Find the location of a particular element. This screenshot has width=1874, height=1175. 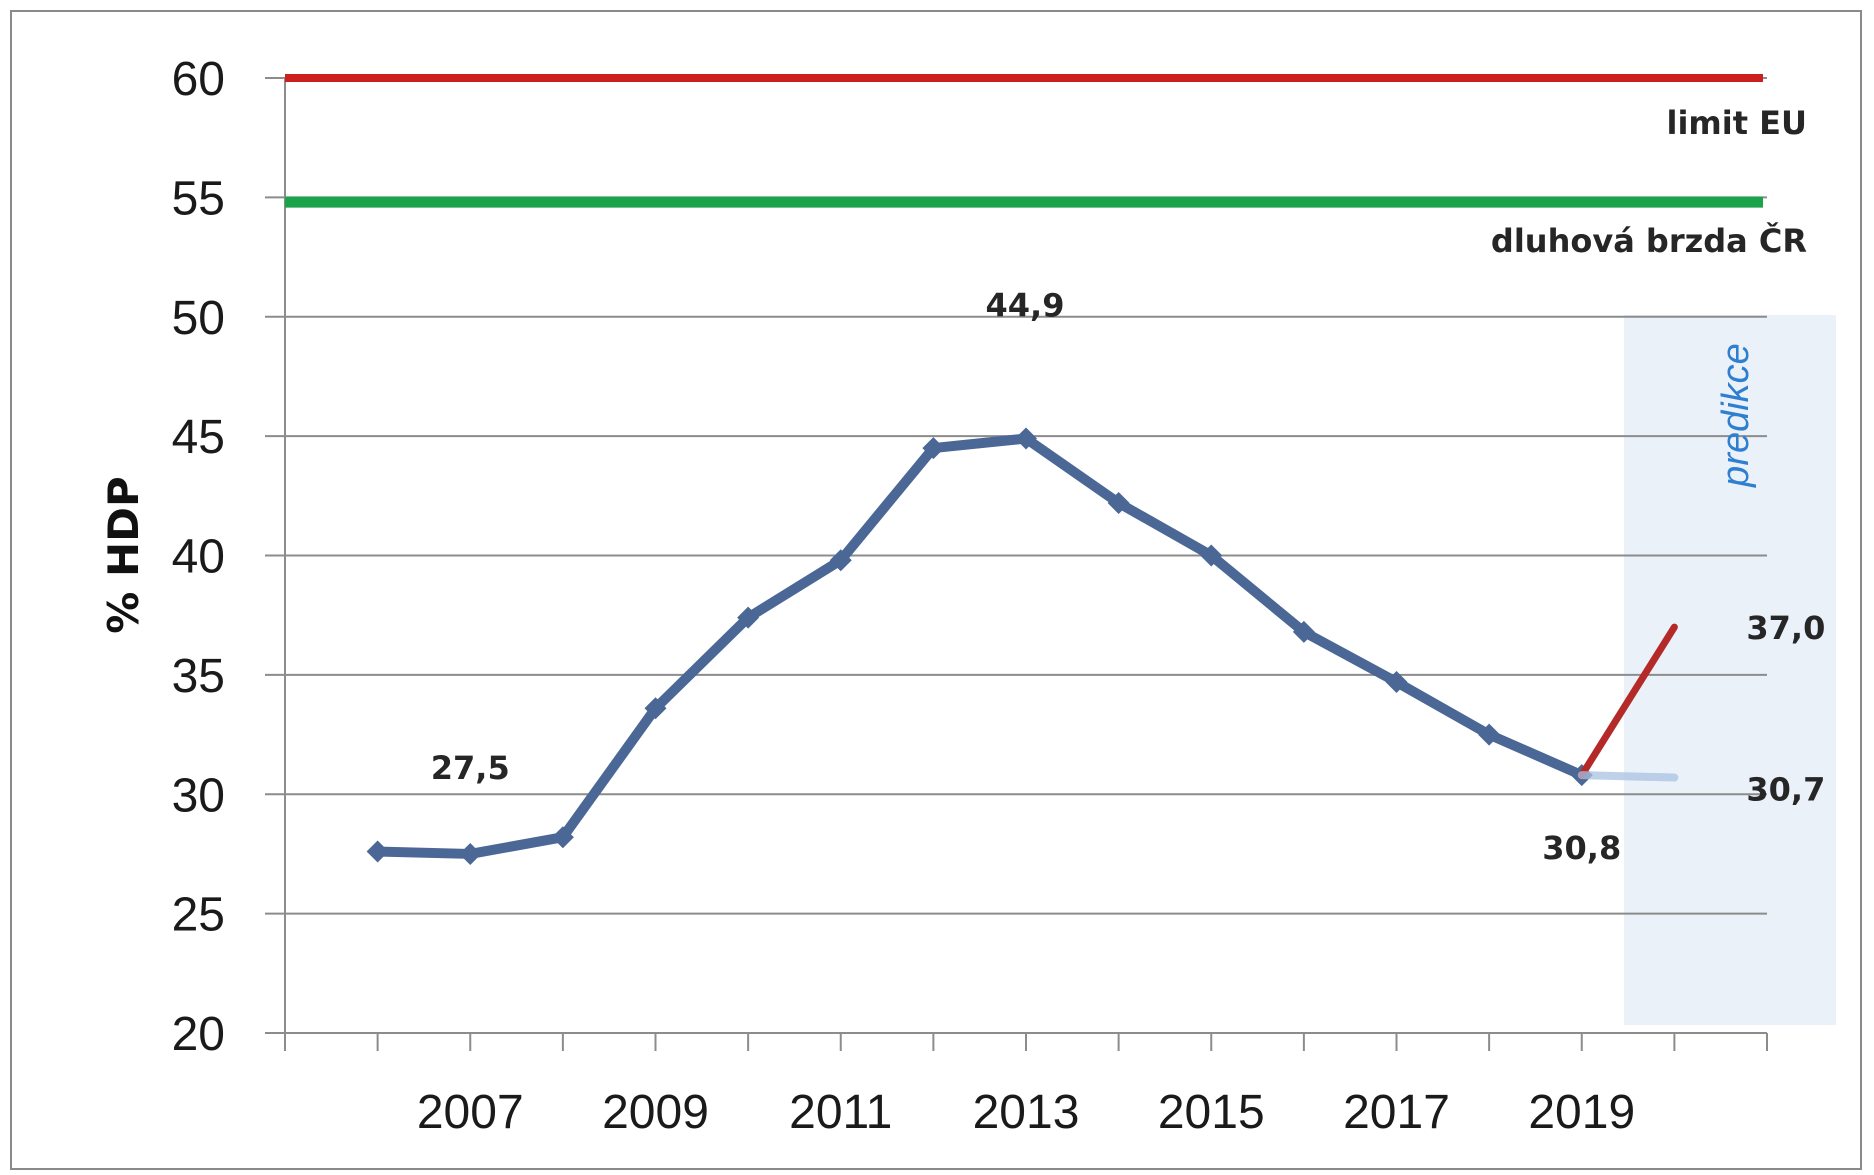

x-tick-label: 2013 is located at coordinates (1026, 1112).